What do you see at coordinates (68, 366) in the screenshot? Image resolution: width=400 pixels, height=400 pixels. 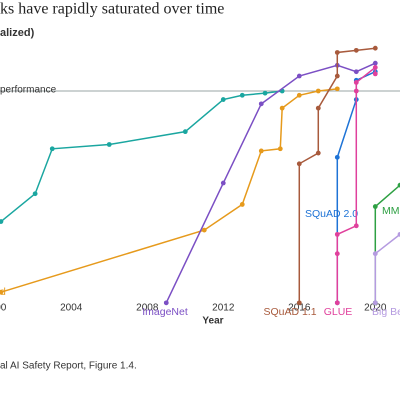 I see `source-note: al AI Safety Report, Figure 1.4.` at bounding box center [68, 366].